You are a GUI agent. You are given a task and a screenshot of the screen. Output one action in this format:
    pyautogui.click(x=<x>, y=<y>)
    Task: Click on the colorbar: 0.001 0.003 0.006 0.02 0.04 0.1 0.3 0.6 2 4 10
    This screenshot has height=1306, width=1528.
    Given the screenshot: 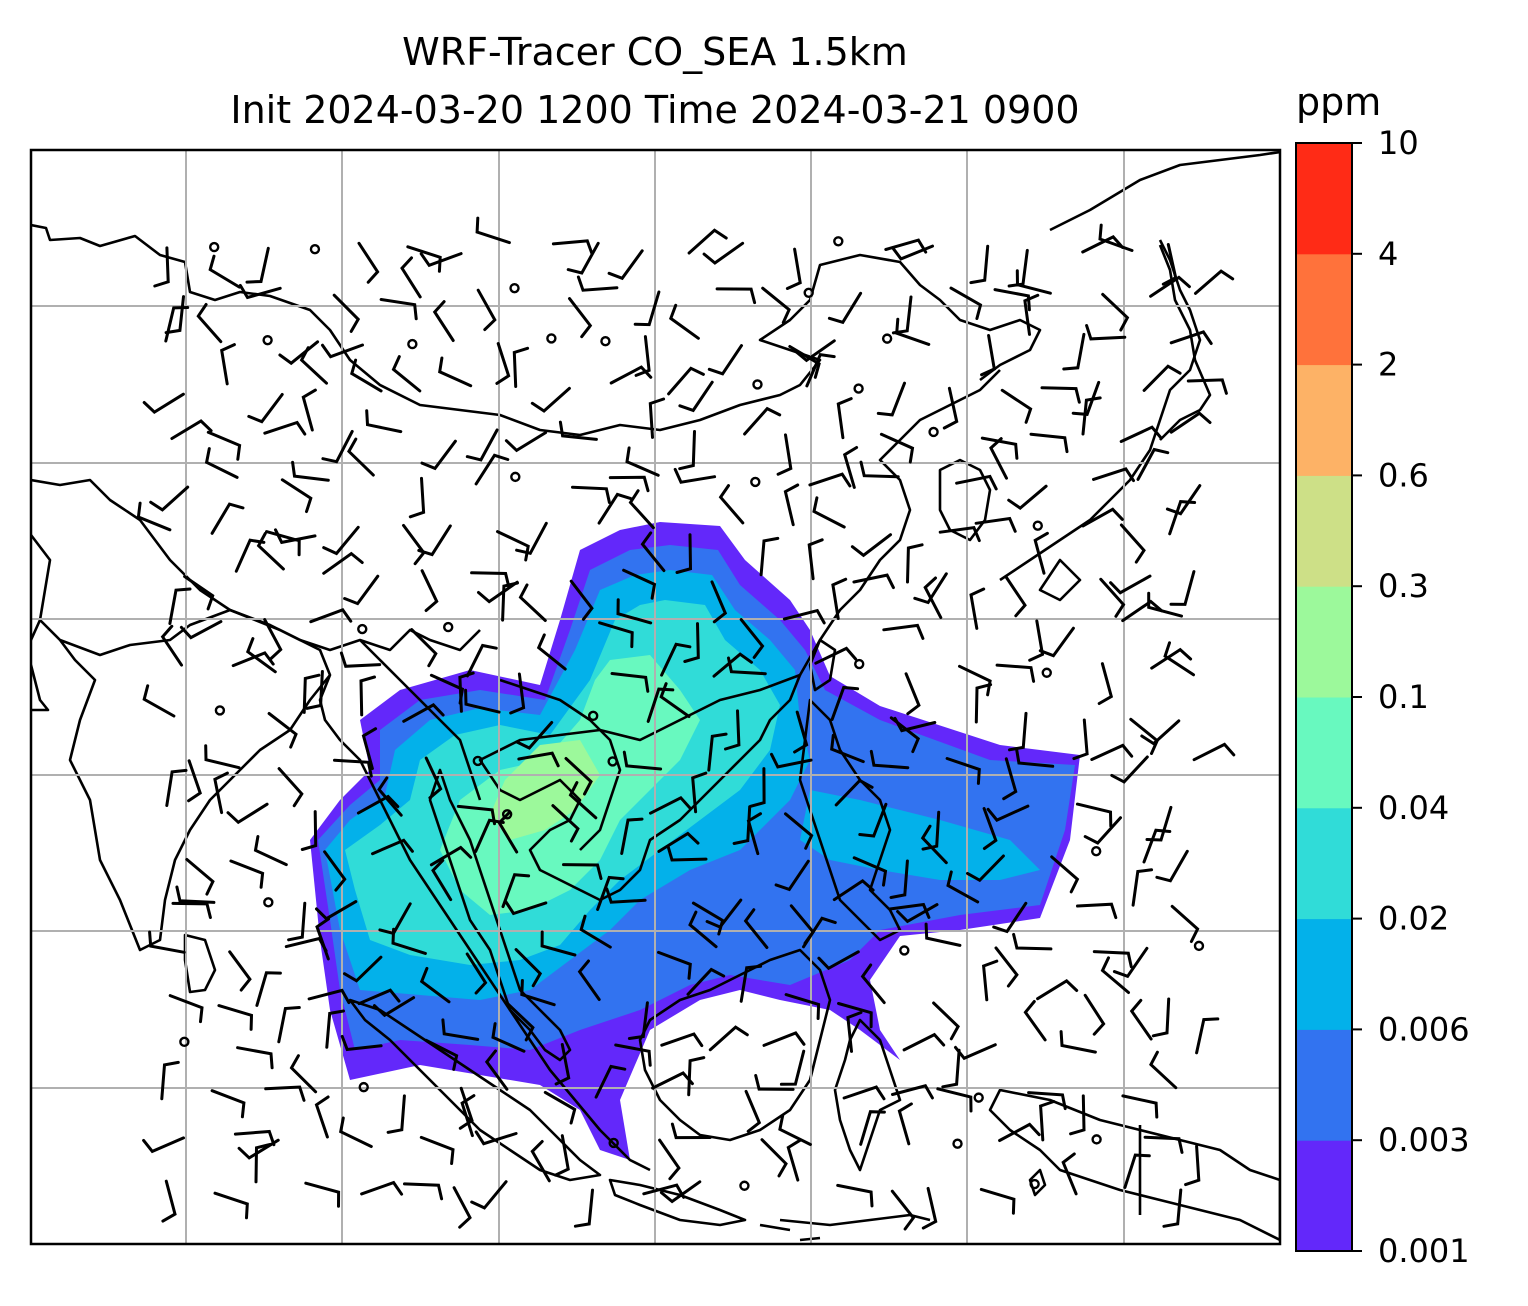 What is the action you would take?
    pyautogui.click(x=1382, y=697)
    